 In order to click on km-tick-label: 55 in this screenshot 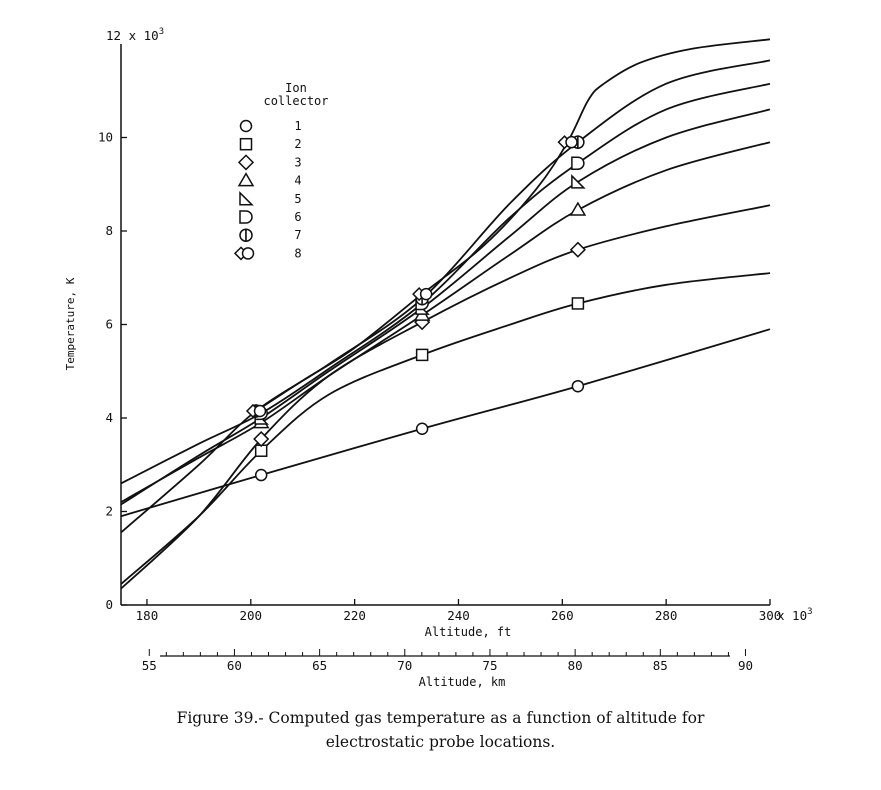, I will do `click(149, 665)`.